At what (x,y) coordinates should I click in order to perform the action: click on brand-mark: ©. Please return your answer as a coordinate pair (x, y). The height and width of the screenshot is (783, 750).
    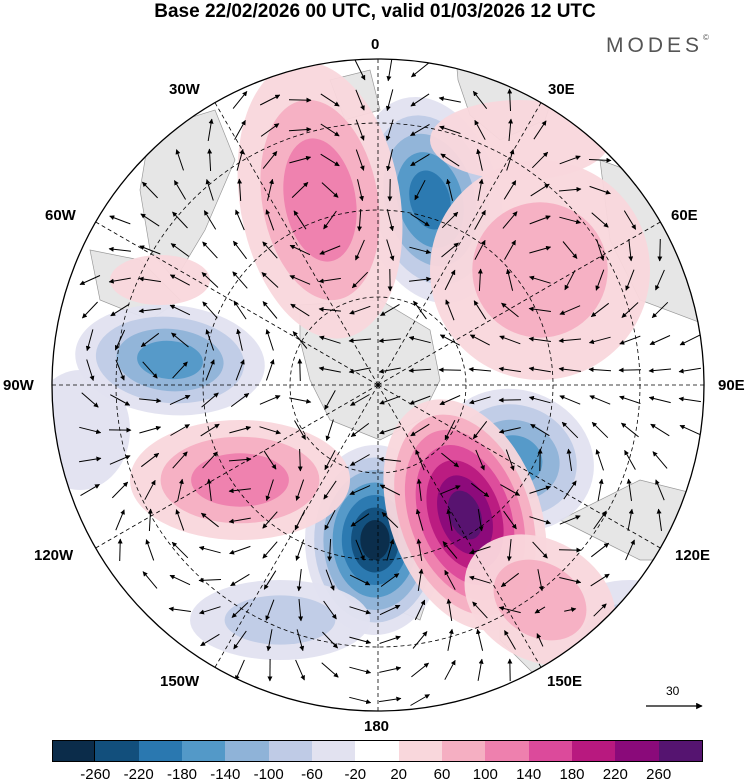
    Looking at the image, I should click on (706, 37).